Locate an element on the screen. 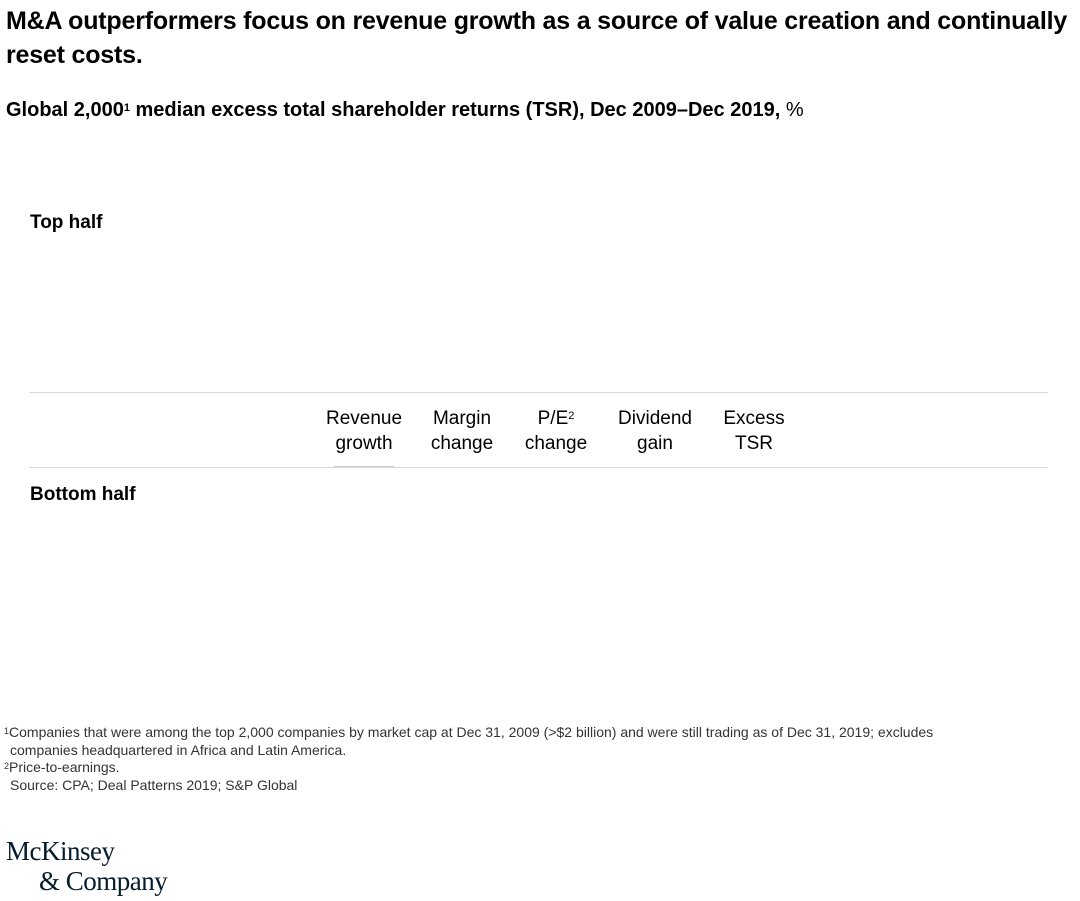 The height and width of the screenshot is (901, 1080). category-footnote-marker: 2 is located at coordinates (571, 416).